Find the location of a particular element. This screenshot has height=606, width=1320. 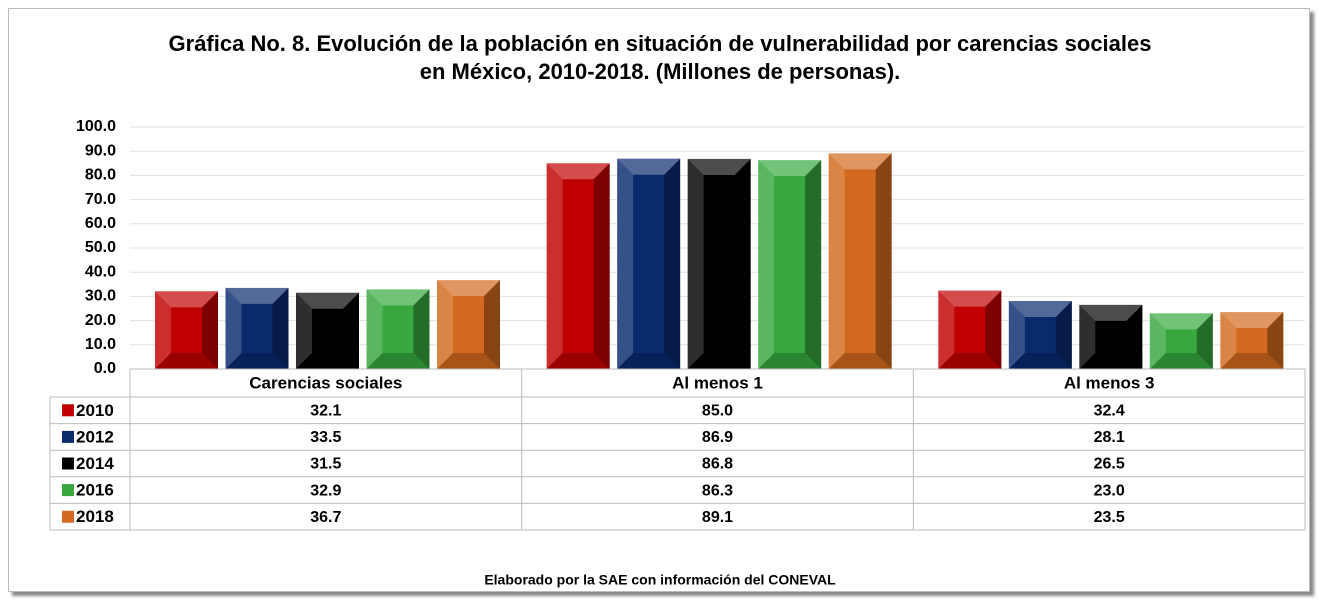

y-tick-label: 0.0 is located at coordinates (105, 368).